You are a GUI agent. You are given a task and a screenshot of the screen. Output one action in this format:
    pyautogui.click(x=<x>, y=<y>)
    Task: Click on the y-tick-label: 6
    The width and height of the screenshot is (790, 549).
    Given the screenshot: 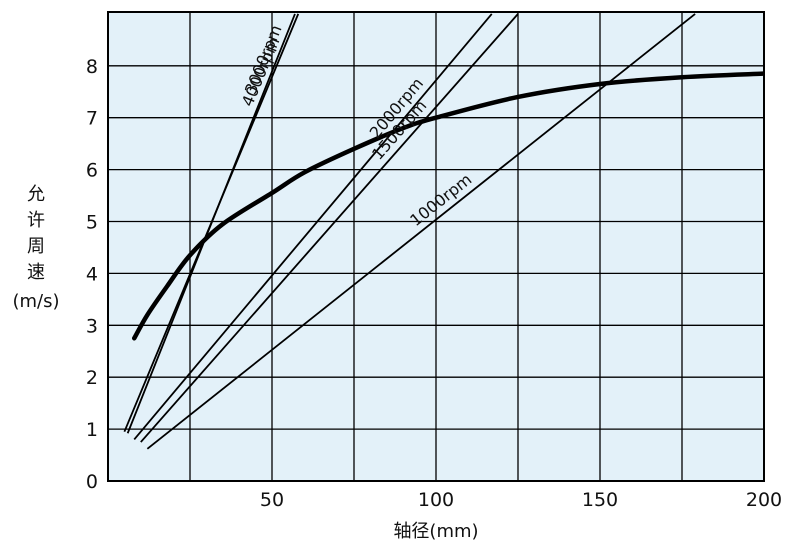 What is the action you would take?
    pyautogui.click(x=92, y=171)
    